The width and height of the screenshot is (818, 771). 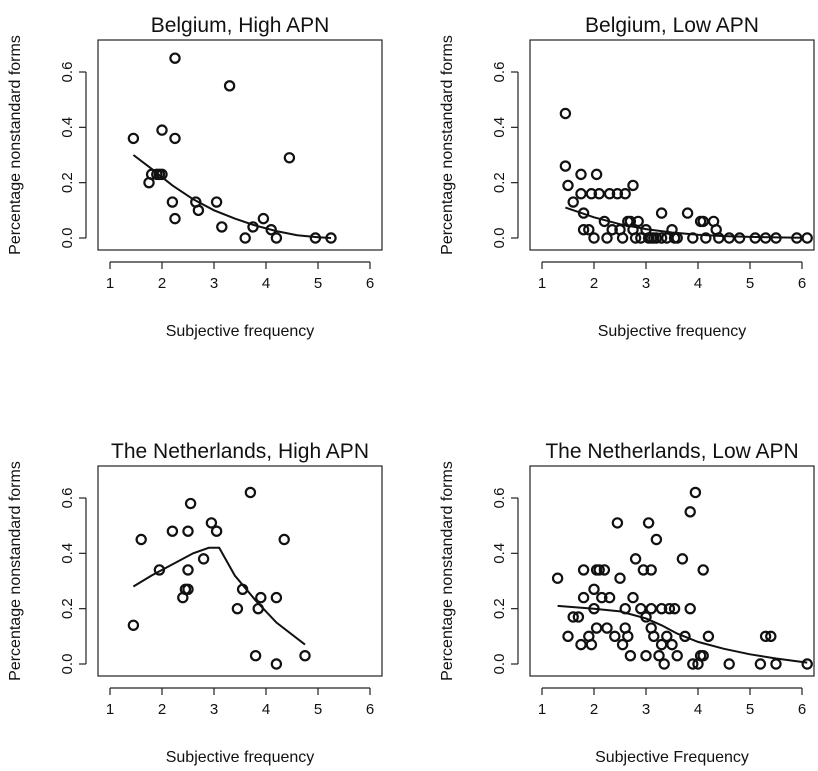 What do you see at coordinates (110, 283) in the screenshot?
I see `x-tick-label: 1` at bounding box center [110, 283].